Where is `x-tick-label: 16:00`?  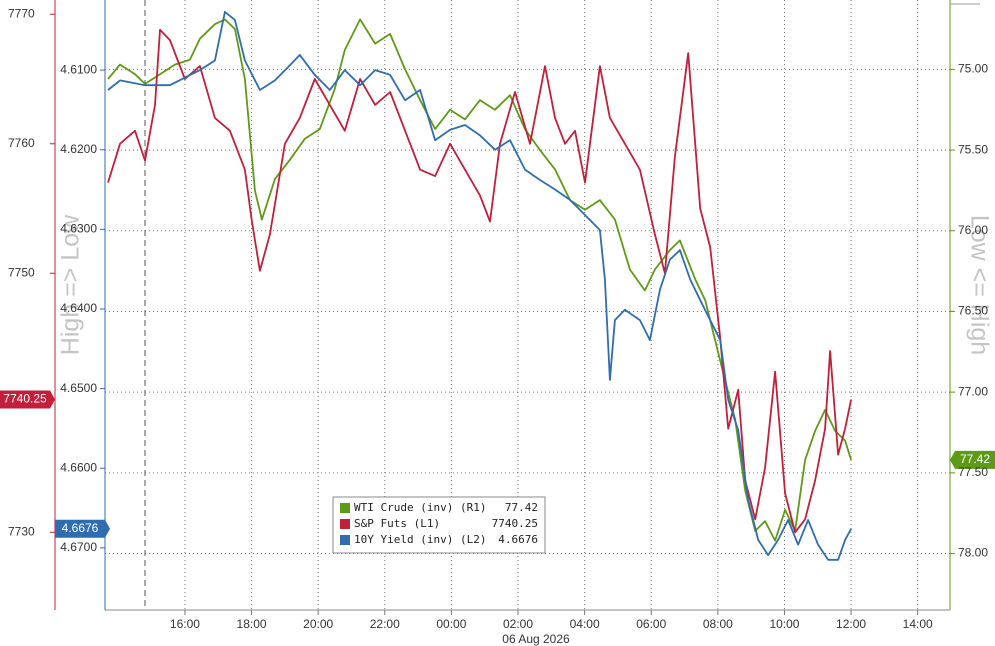 x-tick-label: 16:00 is located at coordinates (185, 624).